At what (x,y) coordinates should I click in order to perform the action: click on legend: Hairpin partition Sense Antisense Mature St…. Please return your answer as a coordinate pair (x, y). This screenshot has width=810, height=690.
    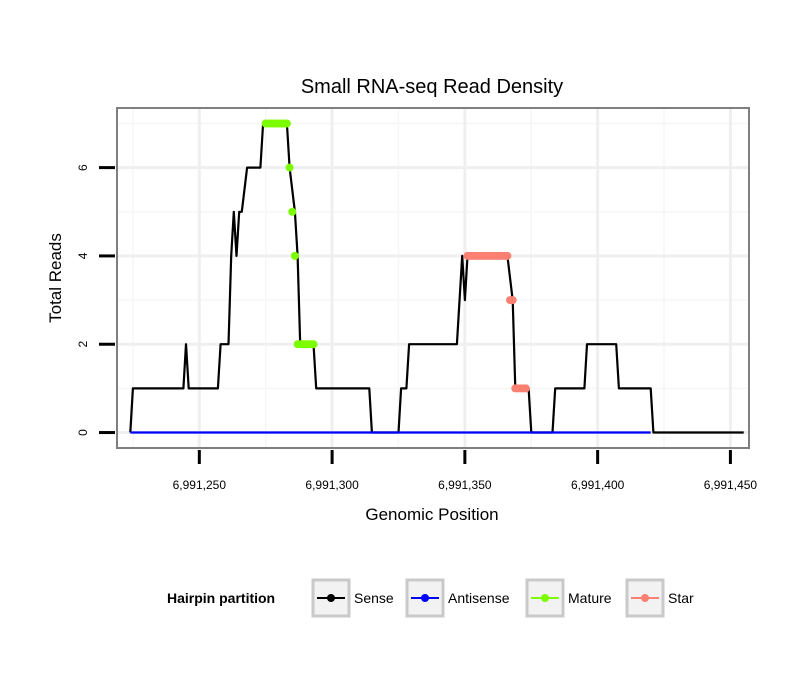
    Looking at the image, I should click on (430, 598).